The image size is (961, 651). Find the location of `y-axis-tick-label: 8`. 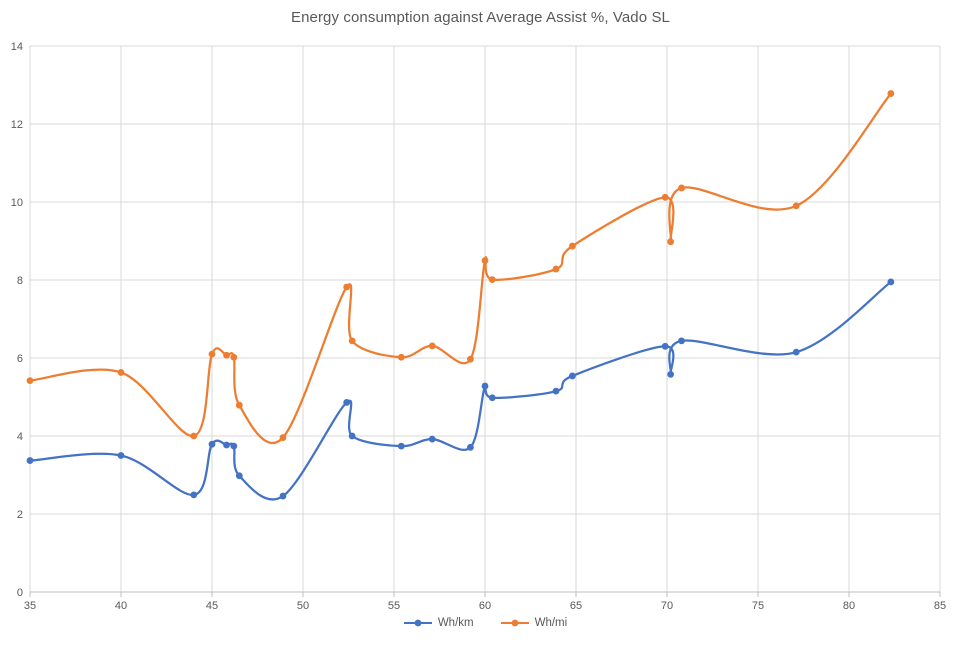

y-axis-tick-label: 8 is located at coordinates (20, 281).